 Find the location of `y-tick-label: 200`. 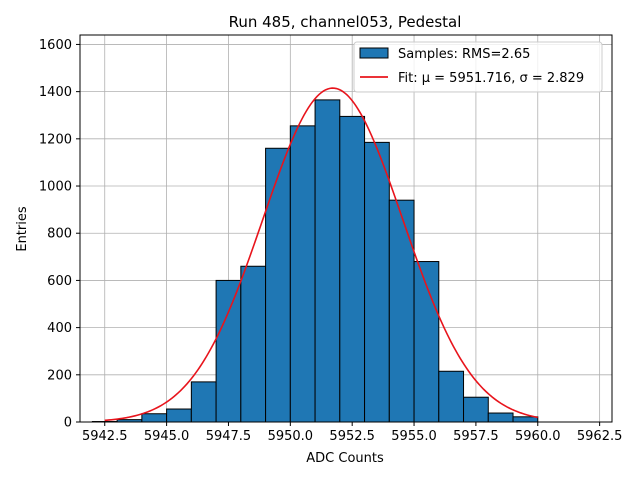

y-tick-label: 200 is located at coordinates (59, 375).